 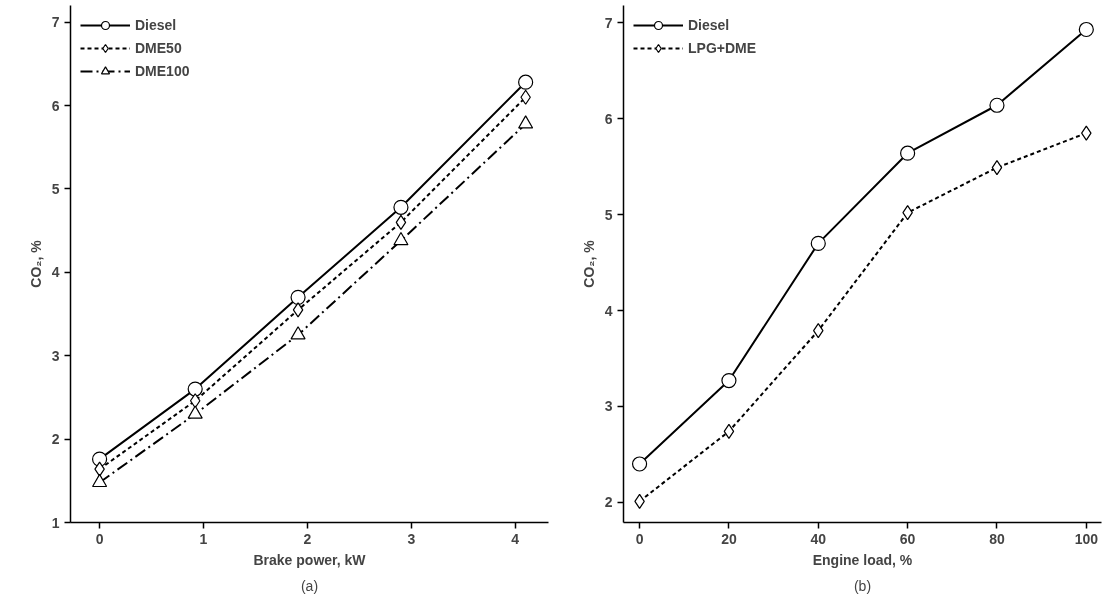 I want to click on legend-label: LPG+DME, so click(x=722, y=48).